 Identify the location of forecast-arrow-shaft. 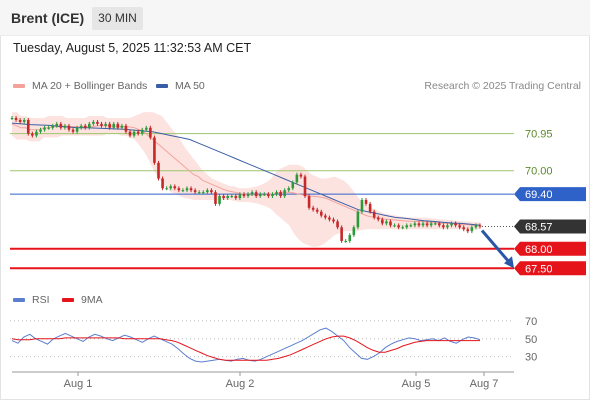
(496, 247).